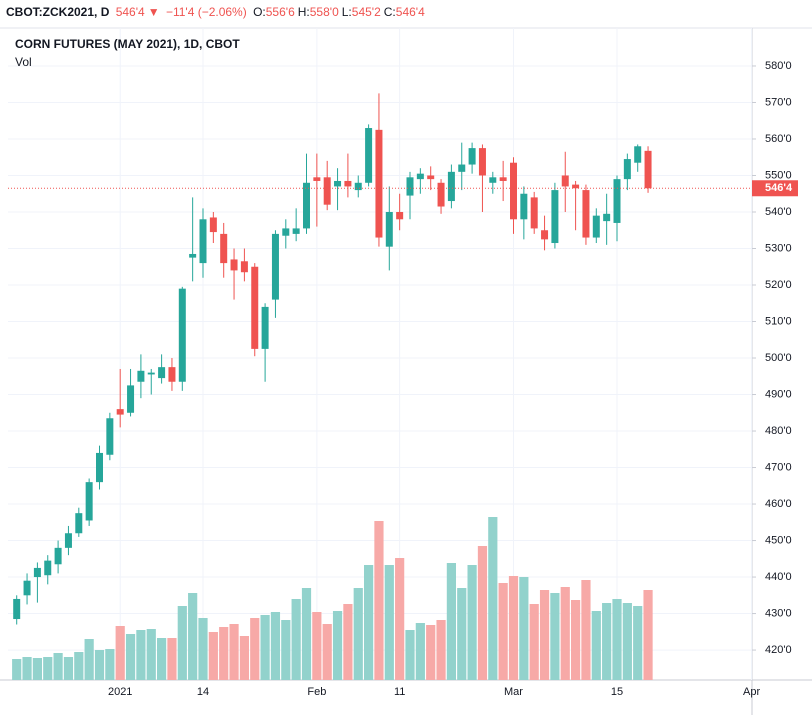 This screenshot has height=715, width=812. Describe the element at coordinates (778, 175) in the screenshot. I see `y-tick-label: 550'0` at that location.